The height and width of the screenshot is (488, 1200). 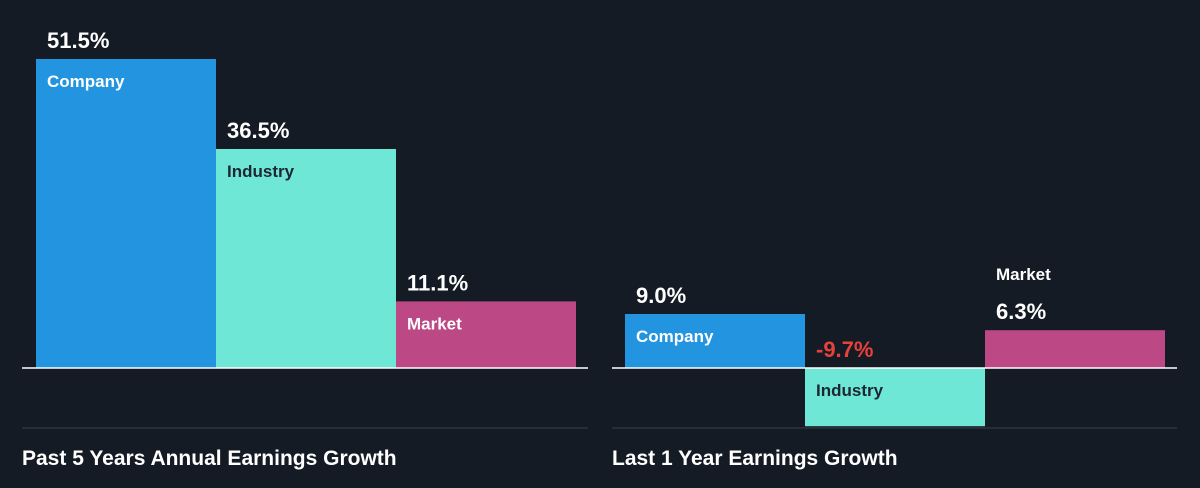 I want to click on panel-1-category-label-company: Company, so click(x=86, y=81).